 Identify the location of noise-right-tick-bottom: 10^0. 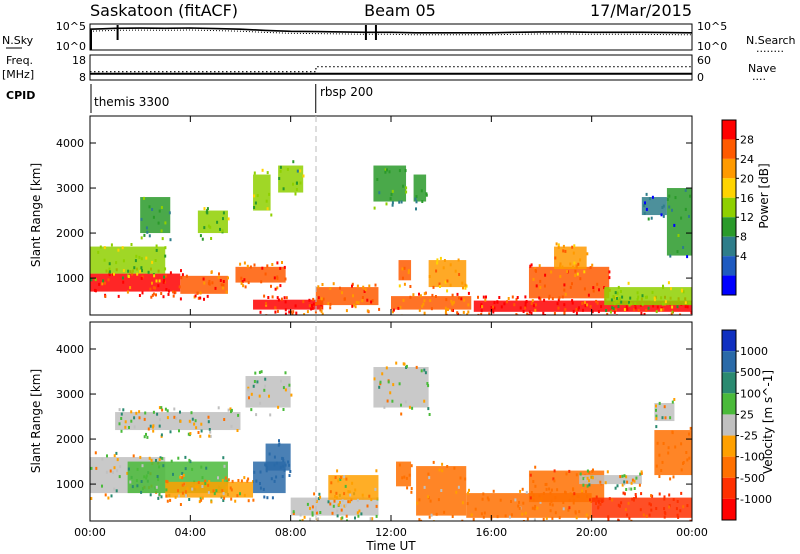
(712, 46).